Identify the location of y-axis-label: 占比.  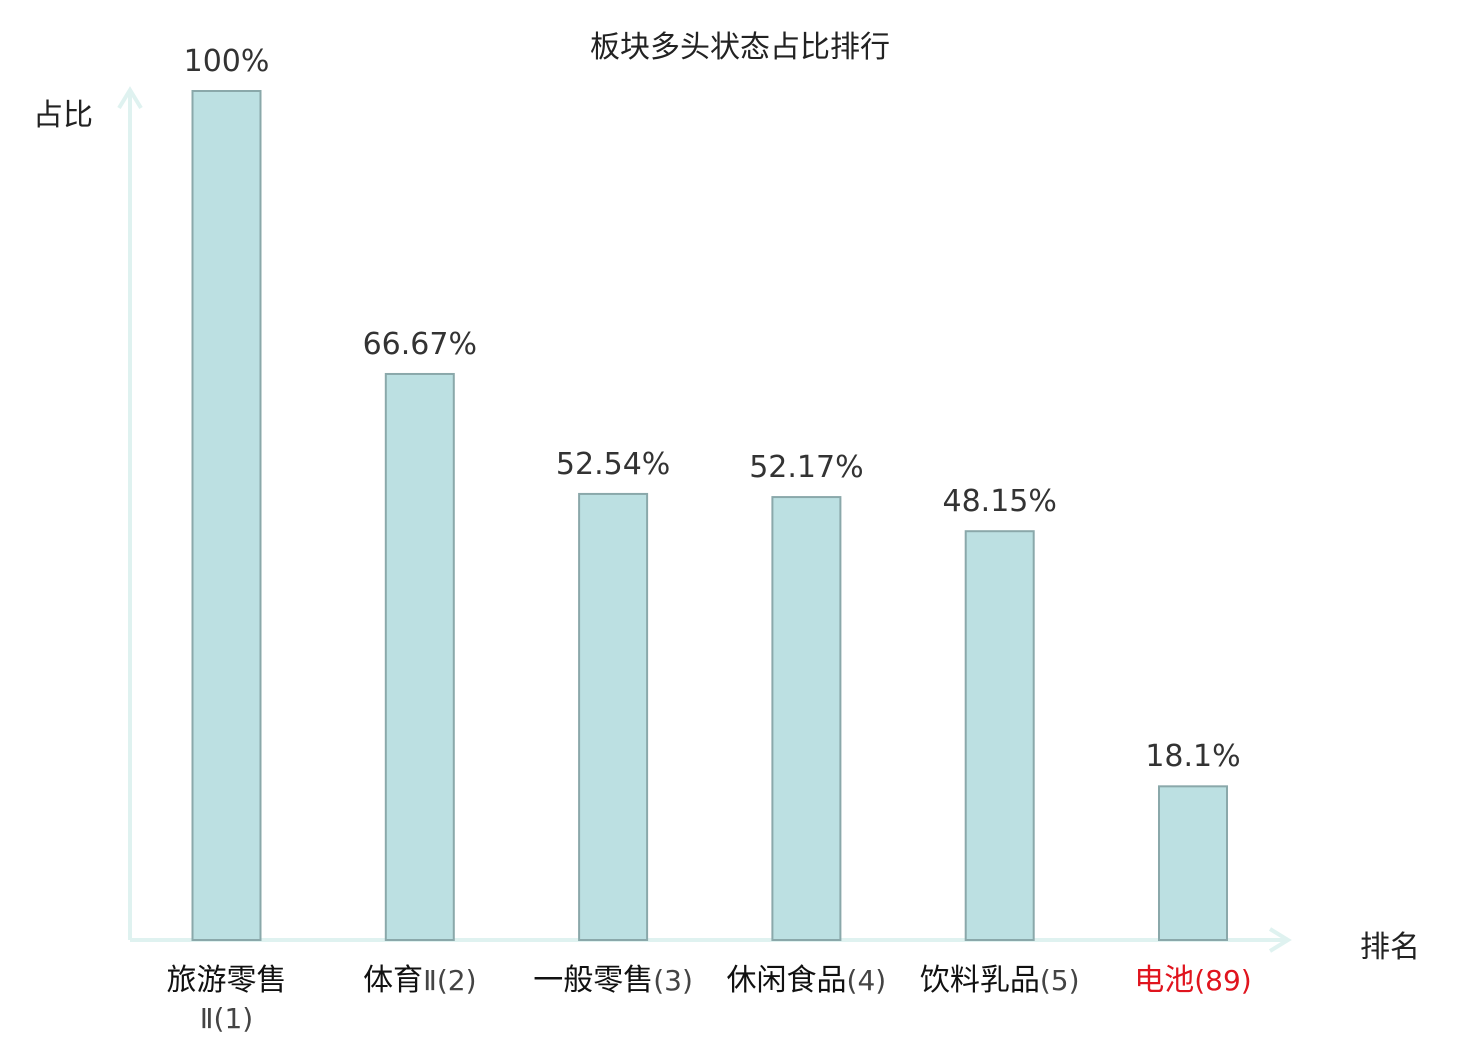
(63, 115).